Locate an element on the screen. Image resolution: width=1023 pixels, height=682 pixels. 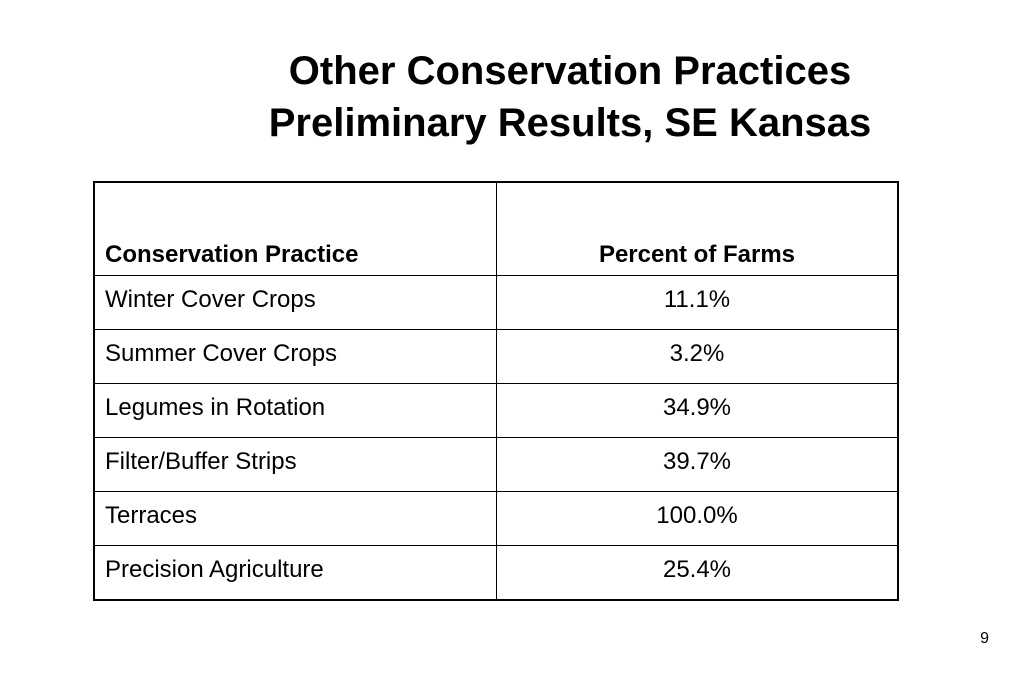
table-header-row: Conservation Practice Percent of Farms is located at coordinates (496, 228).